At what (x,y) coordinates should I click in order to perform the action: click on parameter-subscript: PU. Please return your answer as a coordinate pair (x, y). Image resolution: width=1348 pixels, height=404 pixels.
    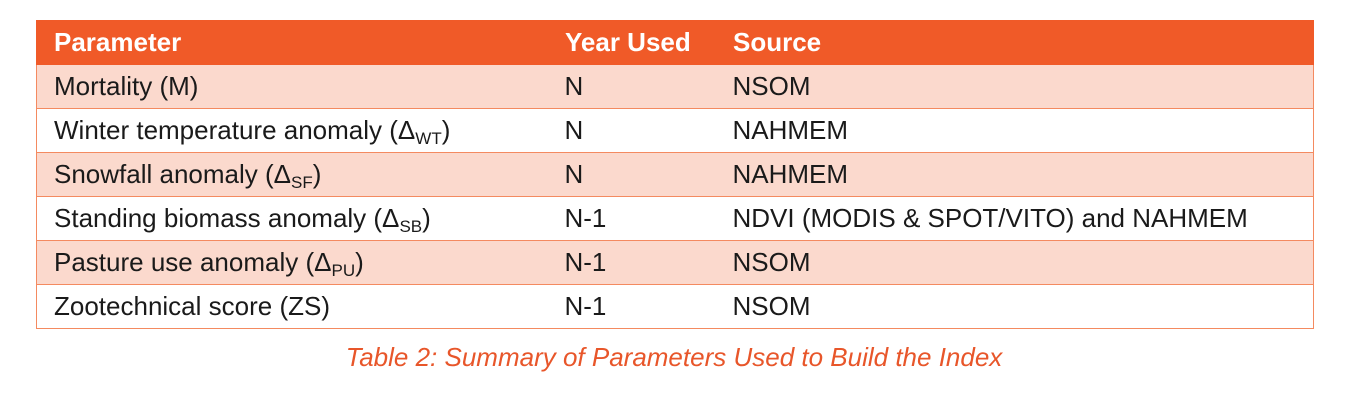
    Looking at the image, I should click on (343, 270).